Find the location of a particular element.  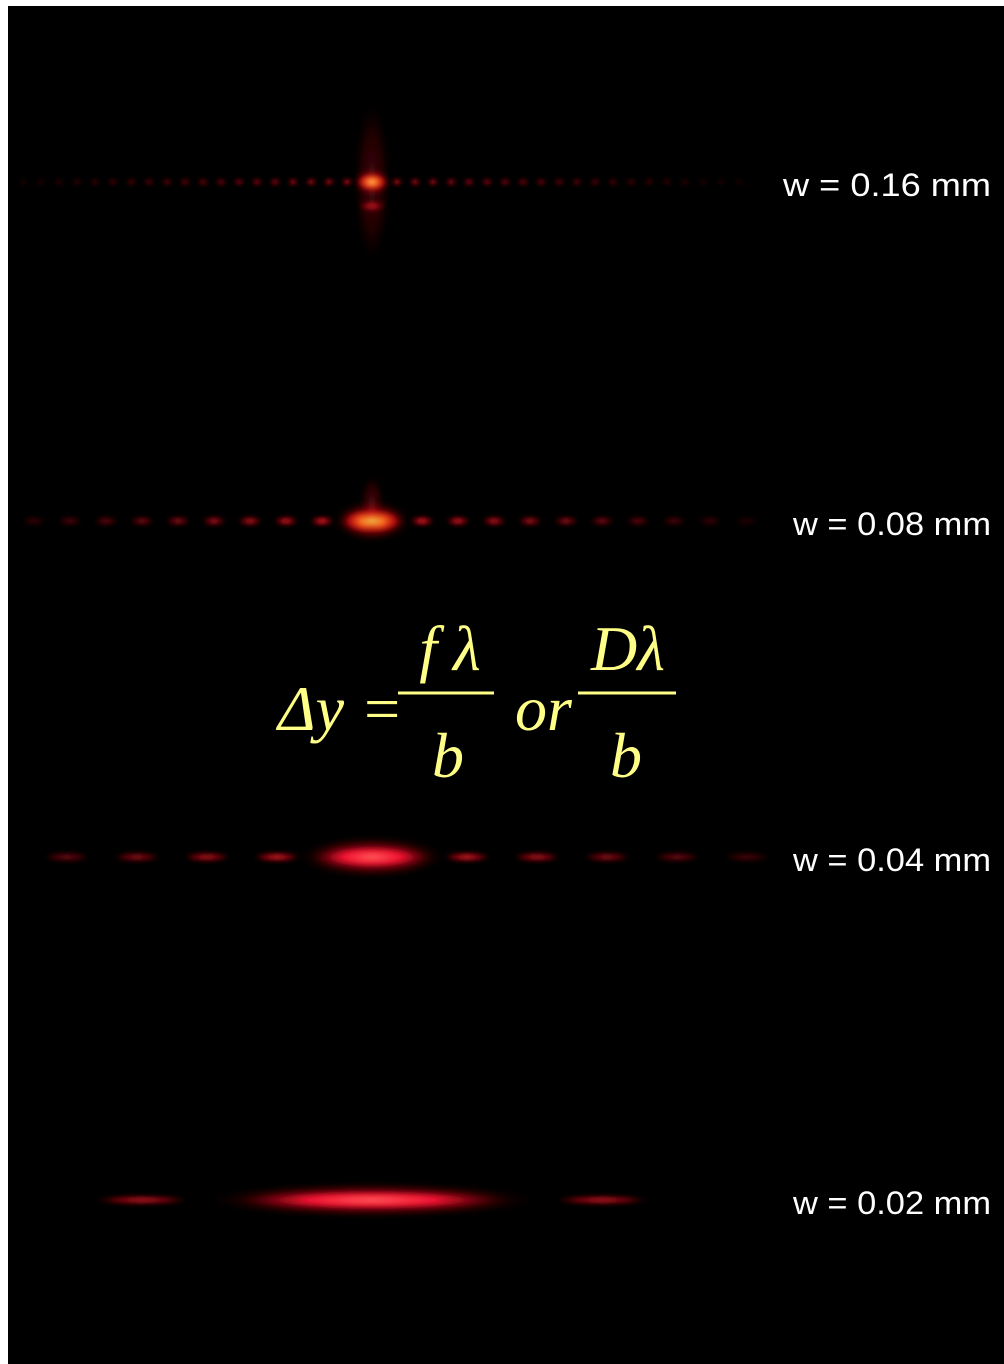

formula: Δy = f λ b or Dλ b is located at coordinates (475, 702).